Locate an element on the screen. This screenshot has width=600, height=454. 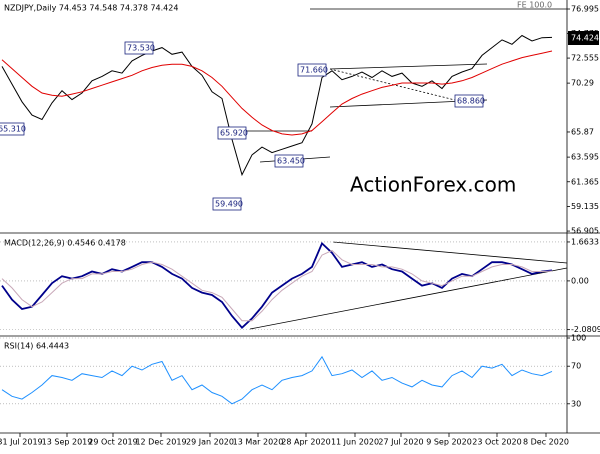
panel-title: RSI(14) 64.4443 is located at coordinates (36, 346).